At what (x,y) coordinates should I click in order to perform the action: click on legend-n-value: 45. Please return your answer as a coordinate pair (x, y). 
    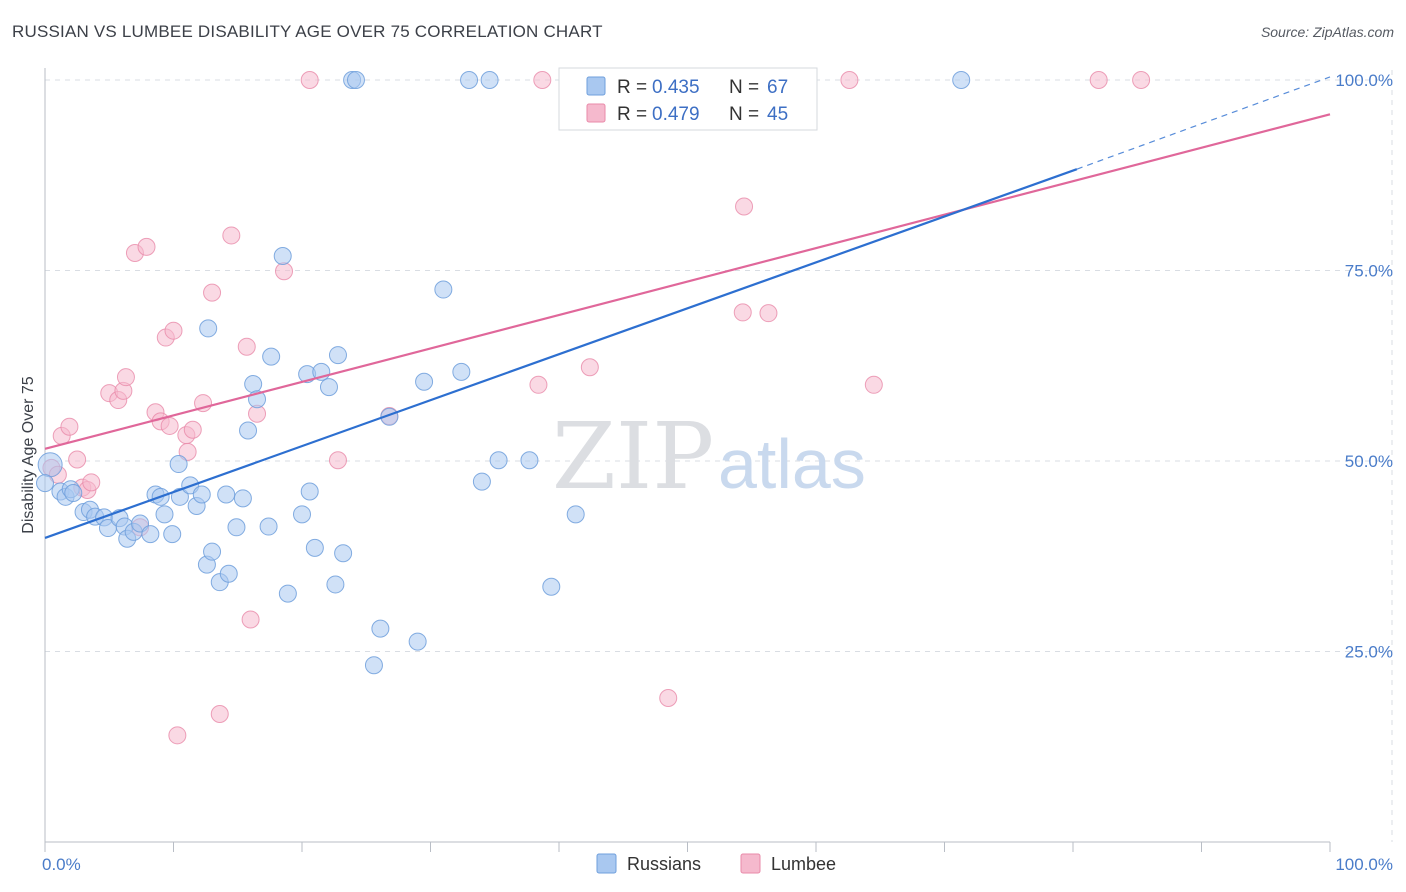
    Looking at the image, I should click on (777, 114).